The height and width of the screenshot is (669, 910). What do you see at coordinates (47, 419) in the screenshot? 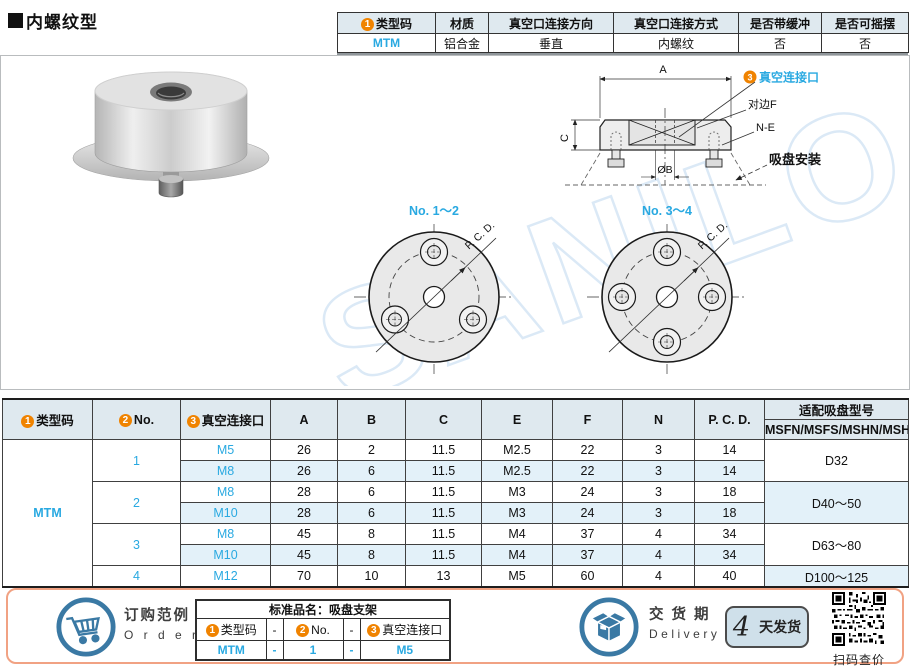
I see `col-type: 1 类型码` at bounding box center [47, 419].